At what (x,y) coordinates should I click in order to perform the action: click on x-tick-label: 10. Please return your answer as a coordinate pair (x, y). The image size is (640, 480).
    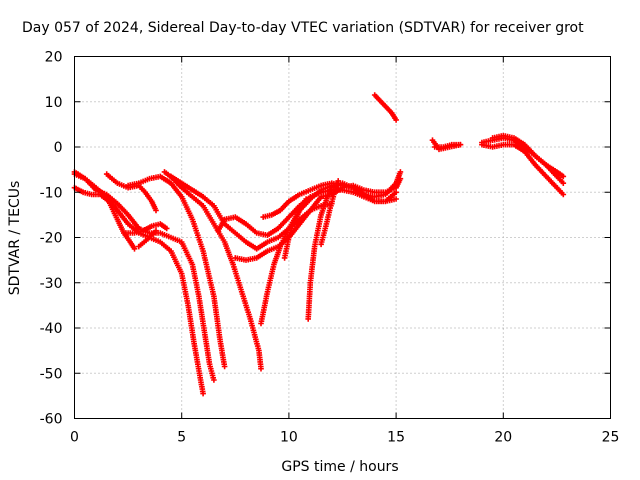
    Looking at the image, I should click on (289, 438).